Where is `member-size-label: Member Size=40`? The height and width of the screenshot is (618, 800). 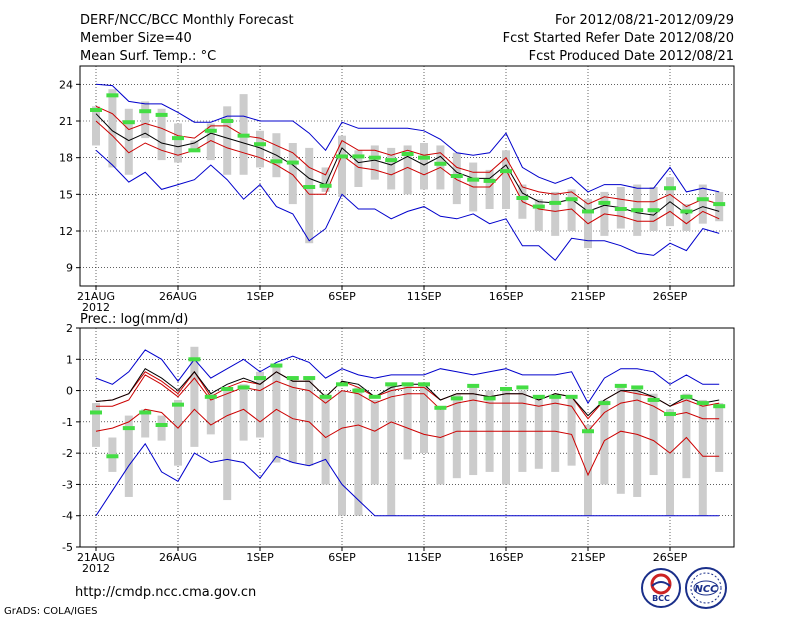 member-size-label: Member Size=40 is located at coordinates (136, 38).